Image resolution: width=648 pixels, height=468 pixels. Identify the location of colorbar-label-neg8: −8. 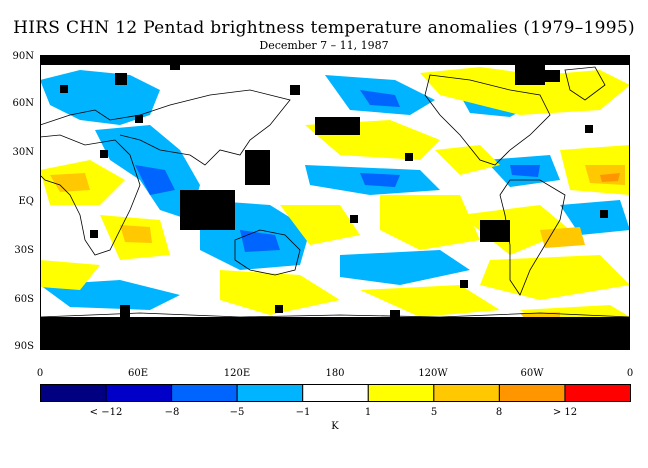
(172, 412).